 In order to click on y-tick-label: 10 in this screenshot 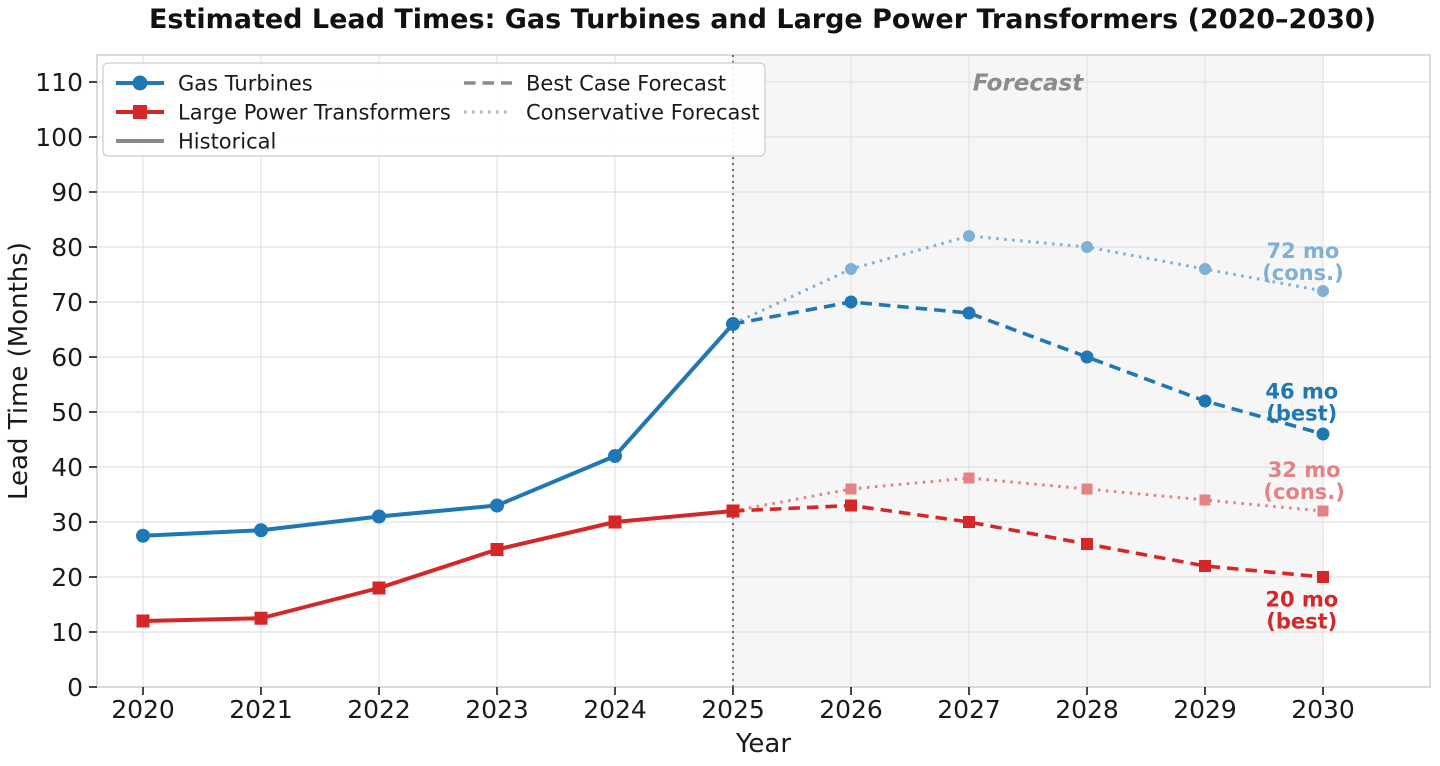, I will do `click(67, 632)`.